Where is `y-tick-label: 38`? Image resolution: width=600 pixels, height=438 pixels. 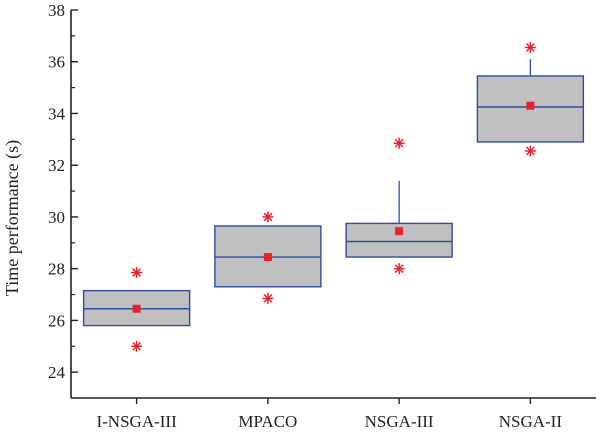
y-tick-label: 38 is located at coordinates (56, 10).